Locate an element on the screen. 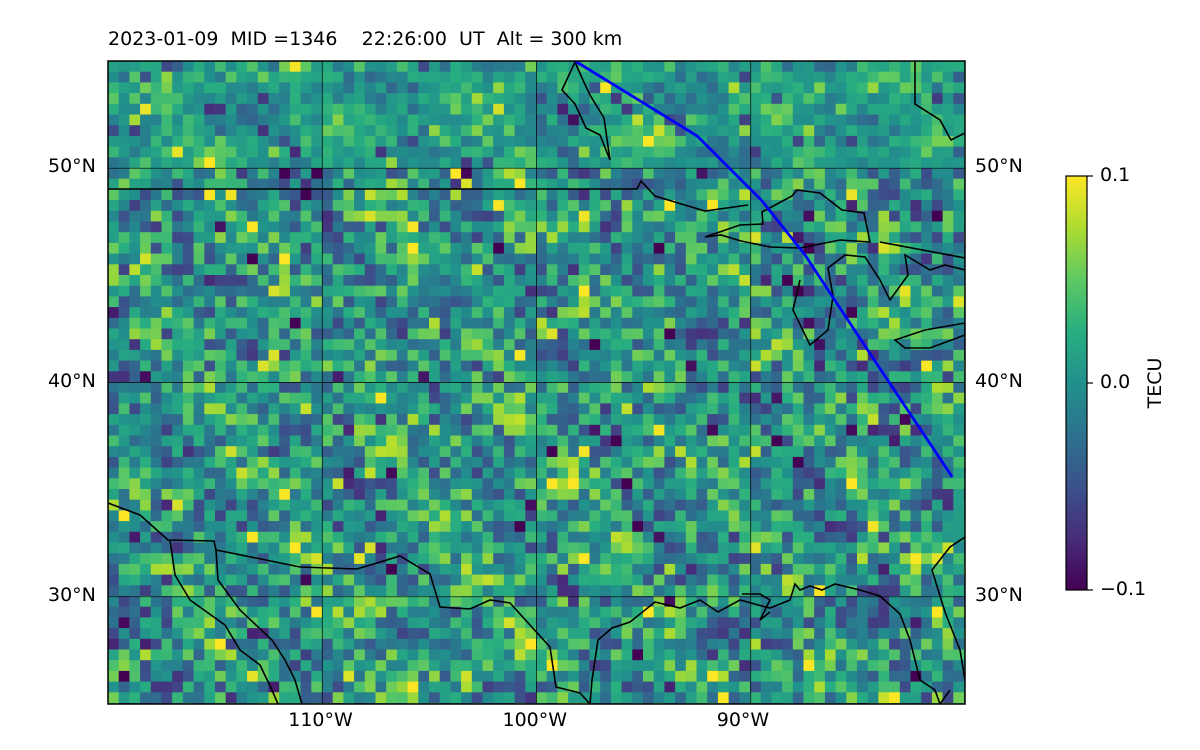 Image resolution: width=1200 pixels, height=750 pixels. colorbar-tick-label: 0.1 is located at coordinates (1115, 175).